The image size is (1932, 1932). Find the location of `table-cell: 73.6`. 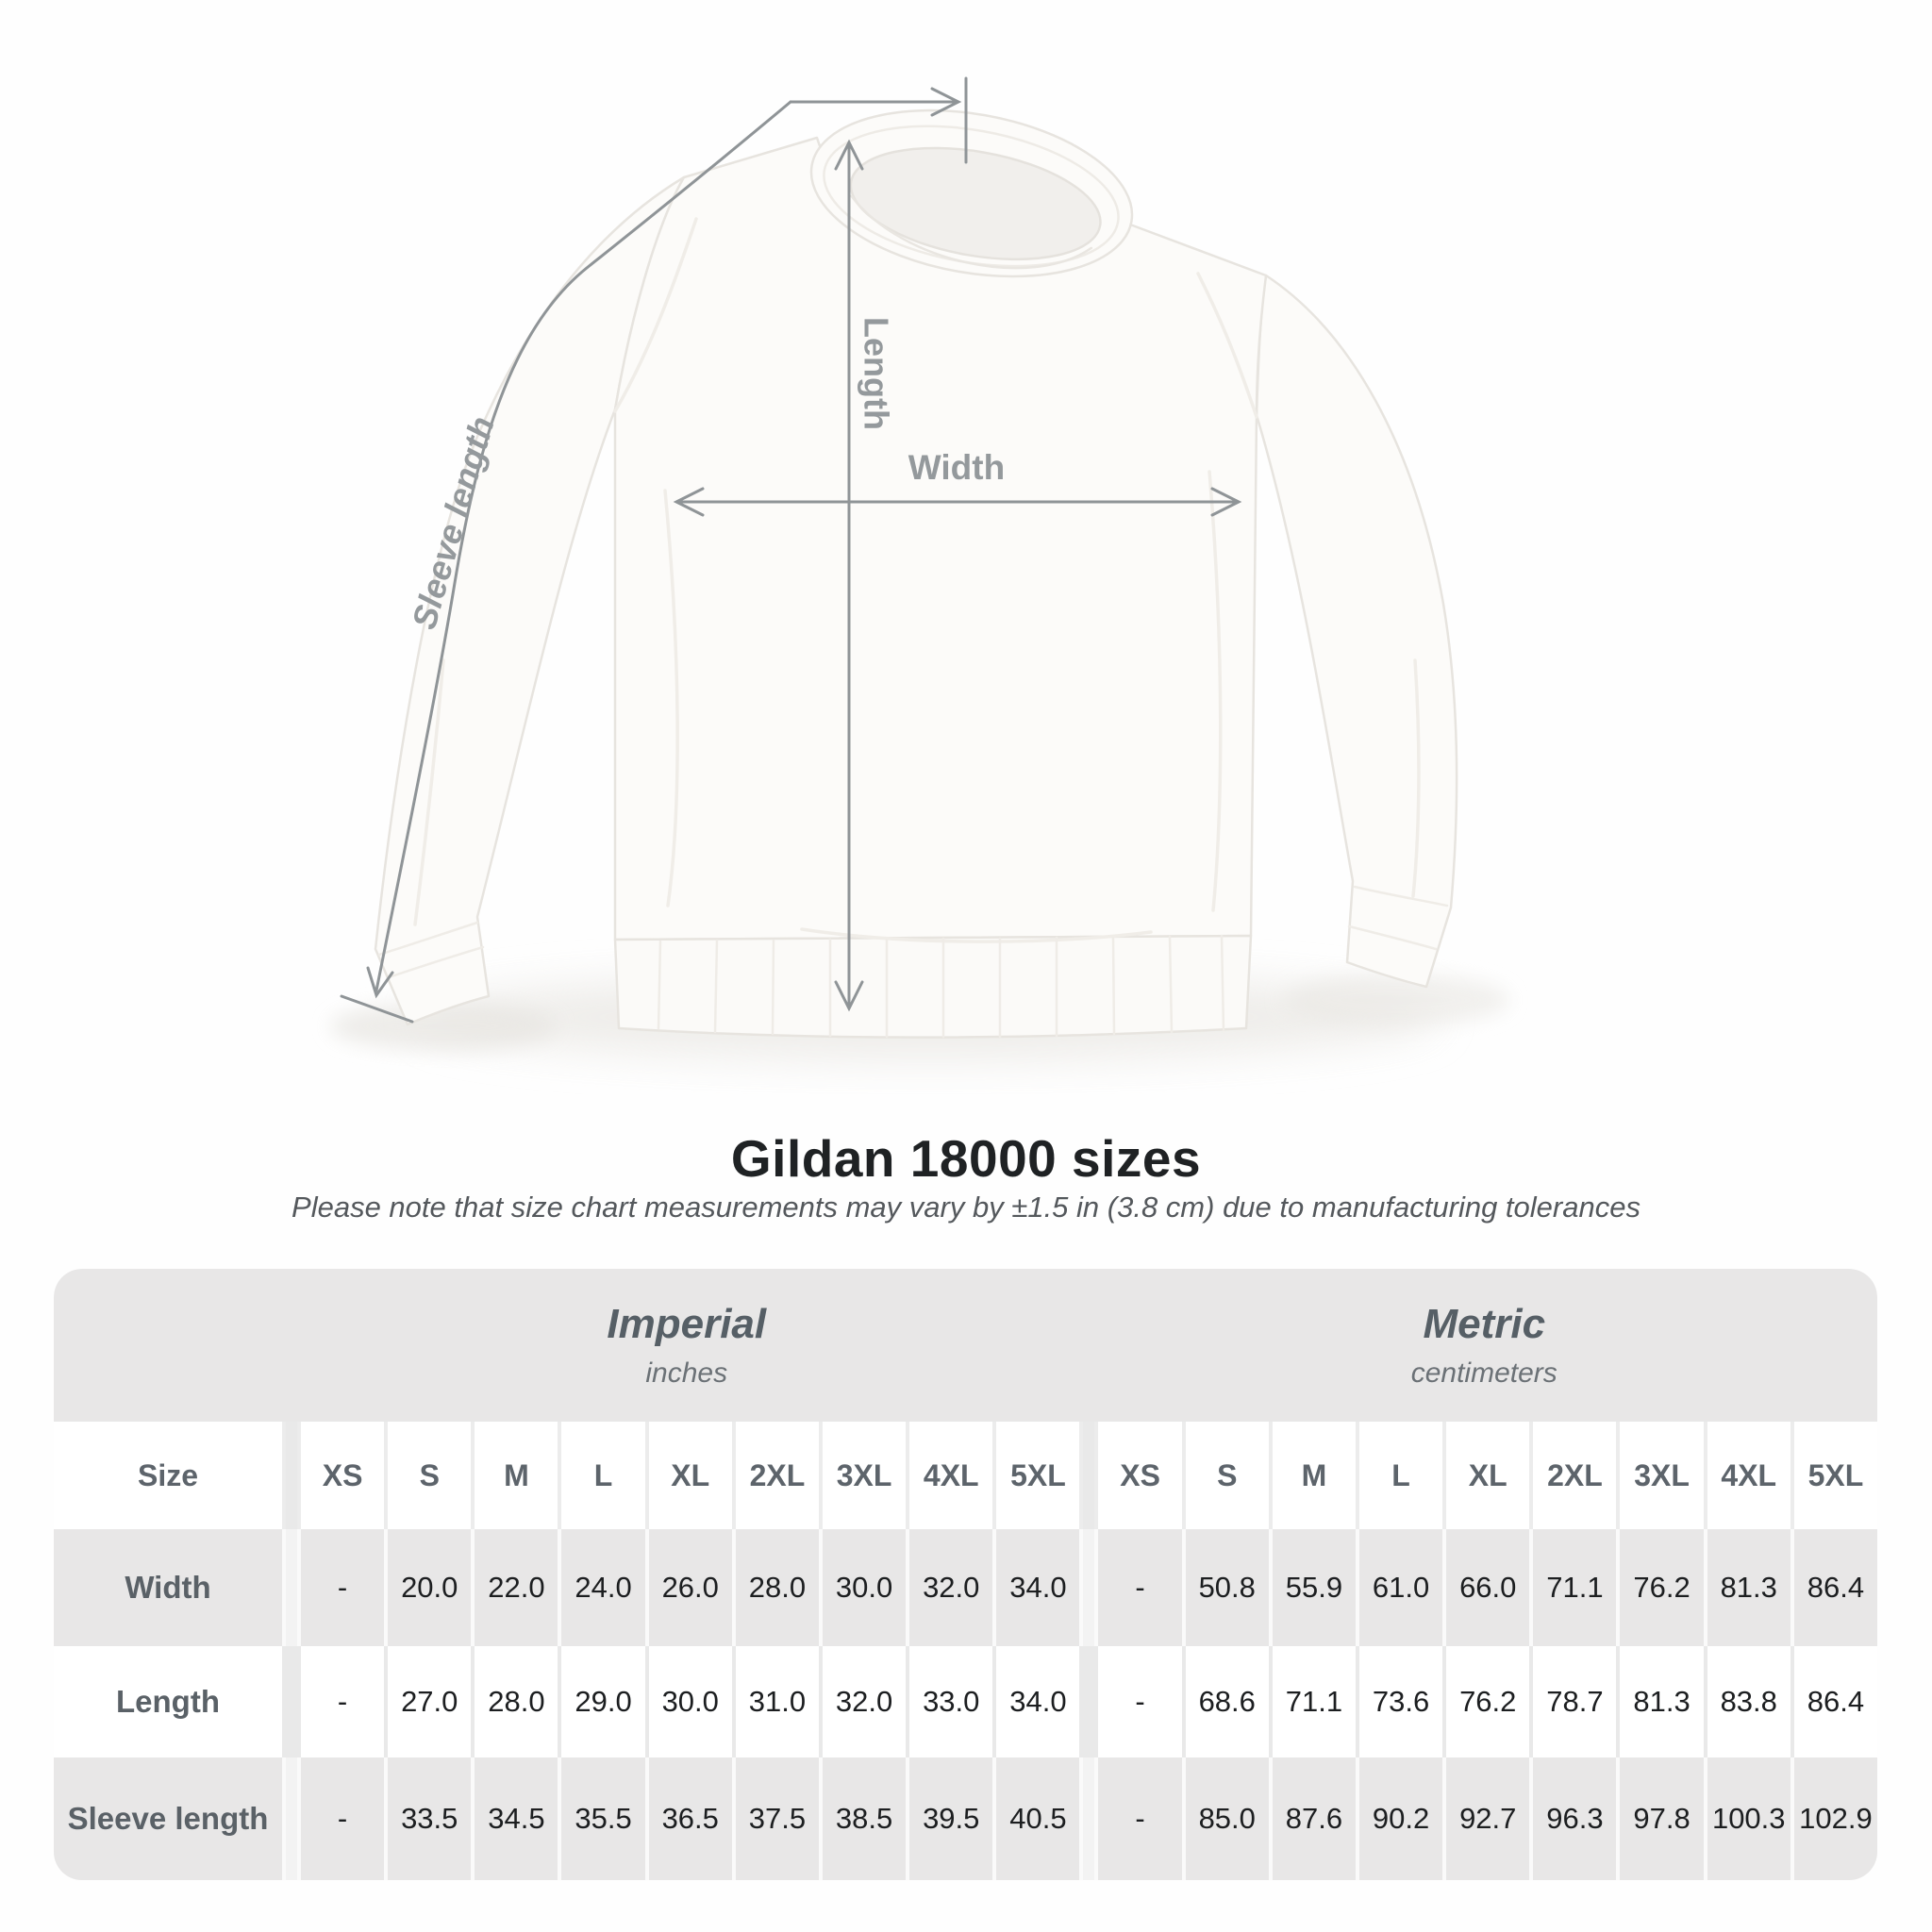

table-cell: 73.6 is located at coordinates (1400, 1701).